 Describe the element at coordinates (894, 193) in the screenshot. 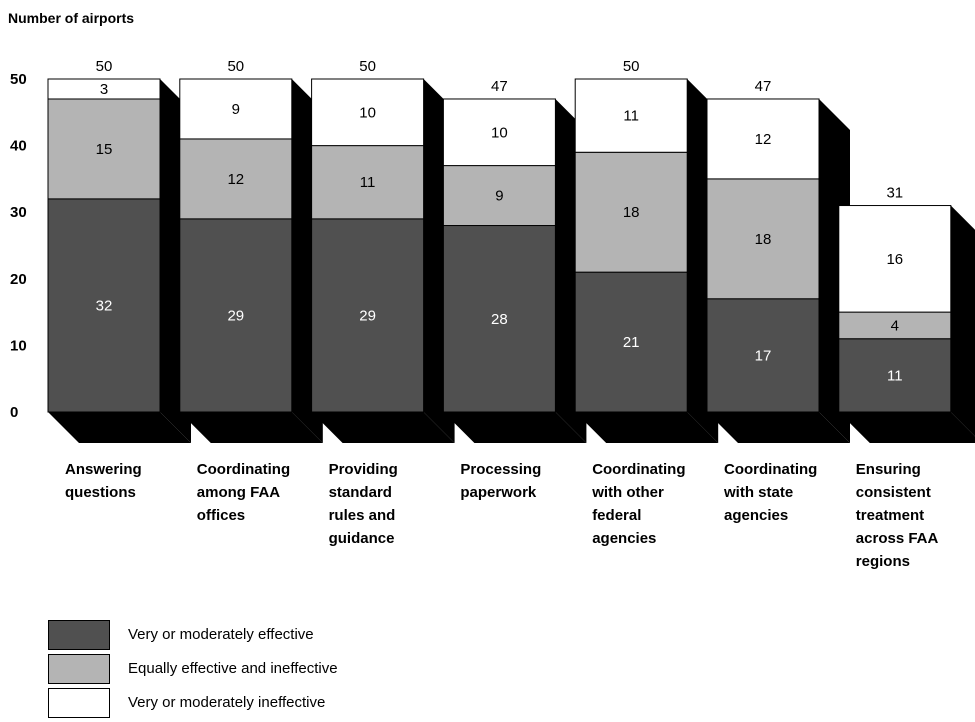

I see `bar-total-label: 31` at that location.